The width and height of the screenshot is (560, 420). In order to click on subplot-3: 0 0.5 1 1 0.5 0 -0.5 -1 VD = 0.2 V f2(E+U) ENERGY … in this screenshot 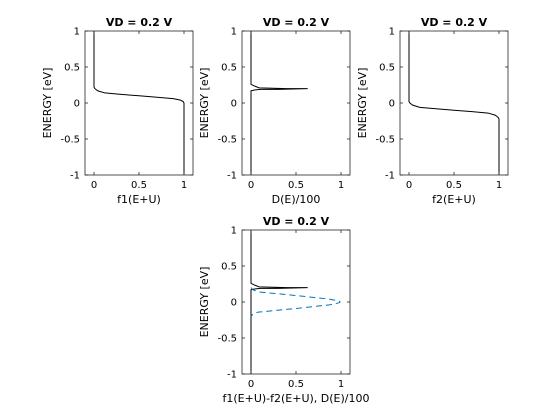, I will do `click(432, 111)`.